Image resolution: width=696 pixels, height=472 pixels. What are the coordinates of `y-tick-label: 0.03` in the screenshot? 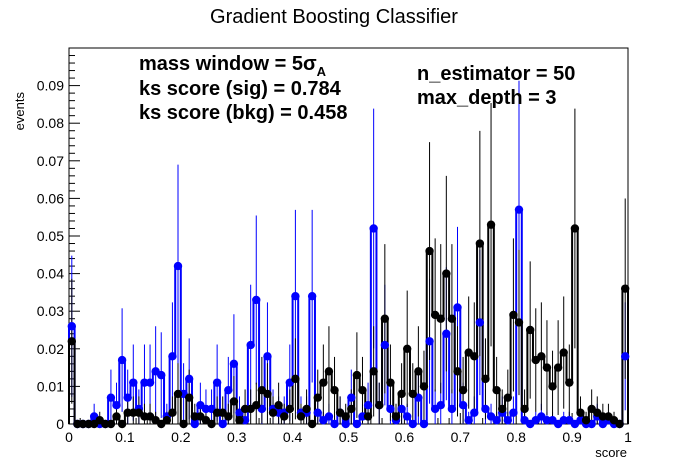 It's located at (50, 311).